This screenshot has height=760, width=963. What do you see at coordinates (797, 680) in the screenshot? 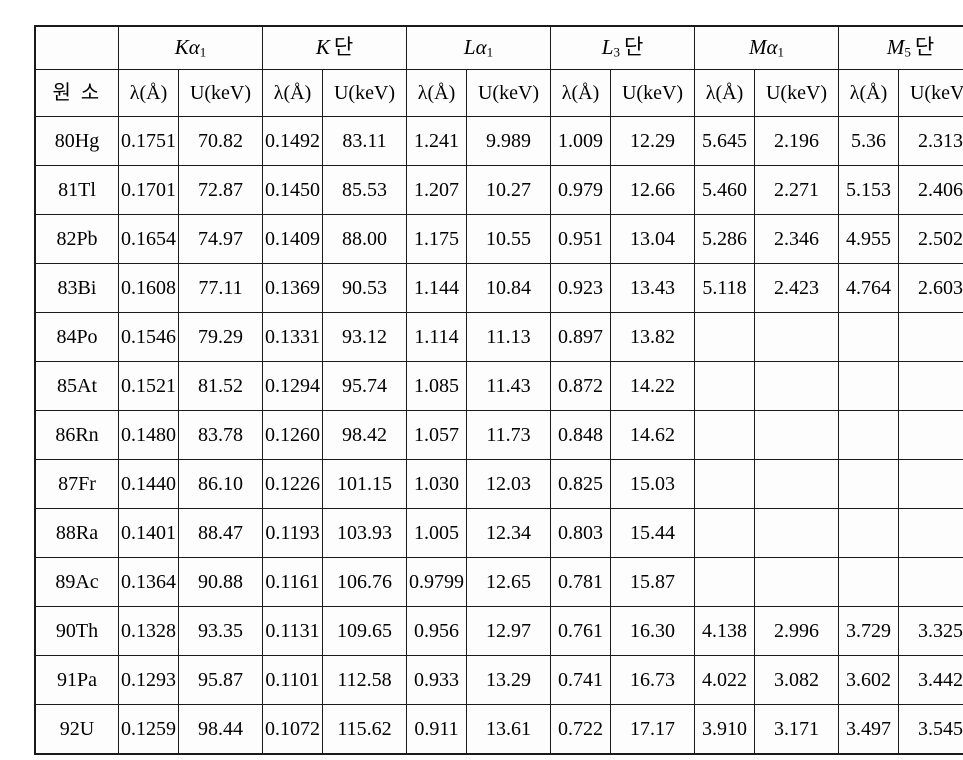
I see `value-cell: 3.082` at bounding box center [797, 680].